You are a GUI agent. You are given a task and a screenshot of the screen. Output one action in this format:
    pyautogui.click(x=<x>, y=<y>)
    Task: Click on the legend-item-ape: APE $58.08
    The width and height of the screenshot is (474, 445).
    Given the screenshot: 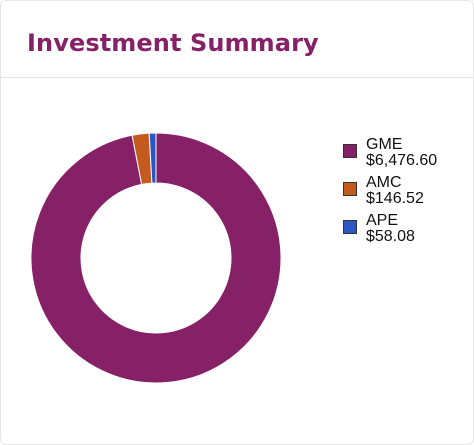 What is the action you would take?
    pyautogui.click(x=405, y=231)
    